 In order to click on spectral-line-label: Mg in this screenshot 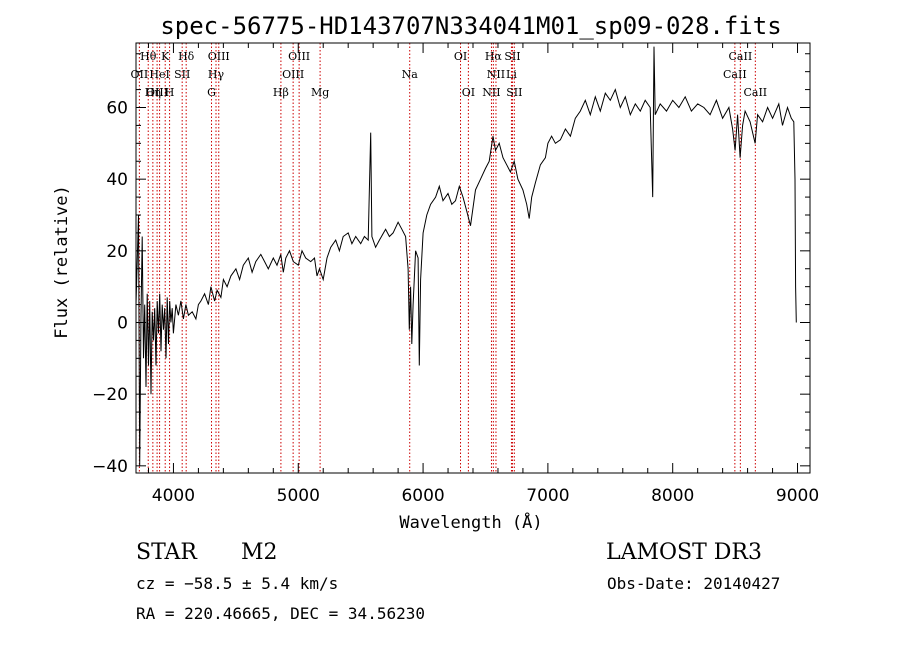, I will do `click(320, 92)`.